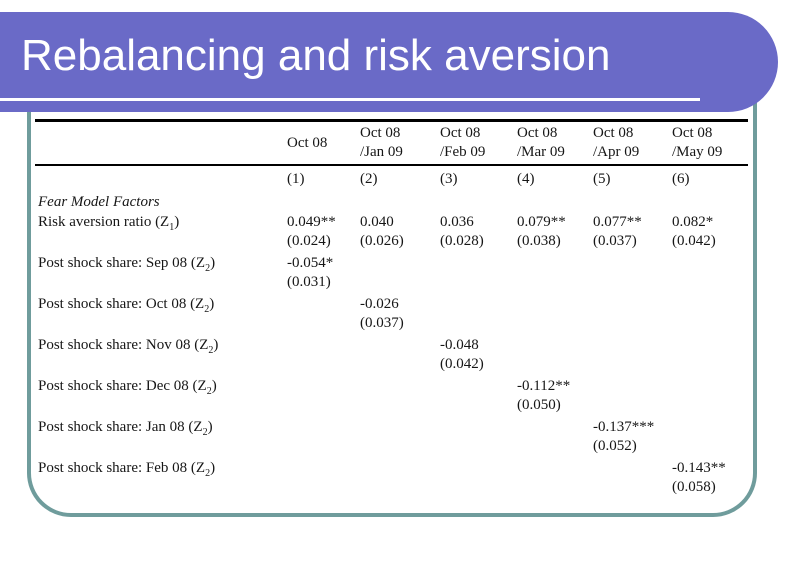 Image resolution: width=794 pixels, height=567 pixels. Describe the element at coordinates (457, 222) in the screenshot. I see `coefficient: 0.036` at that location.